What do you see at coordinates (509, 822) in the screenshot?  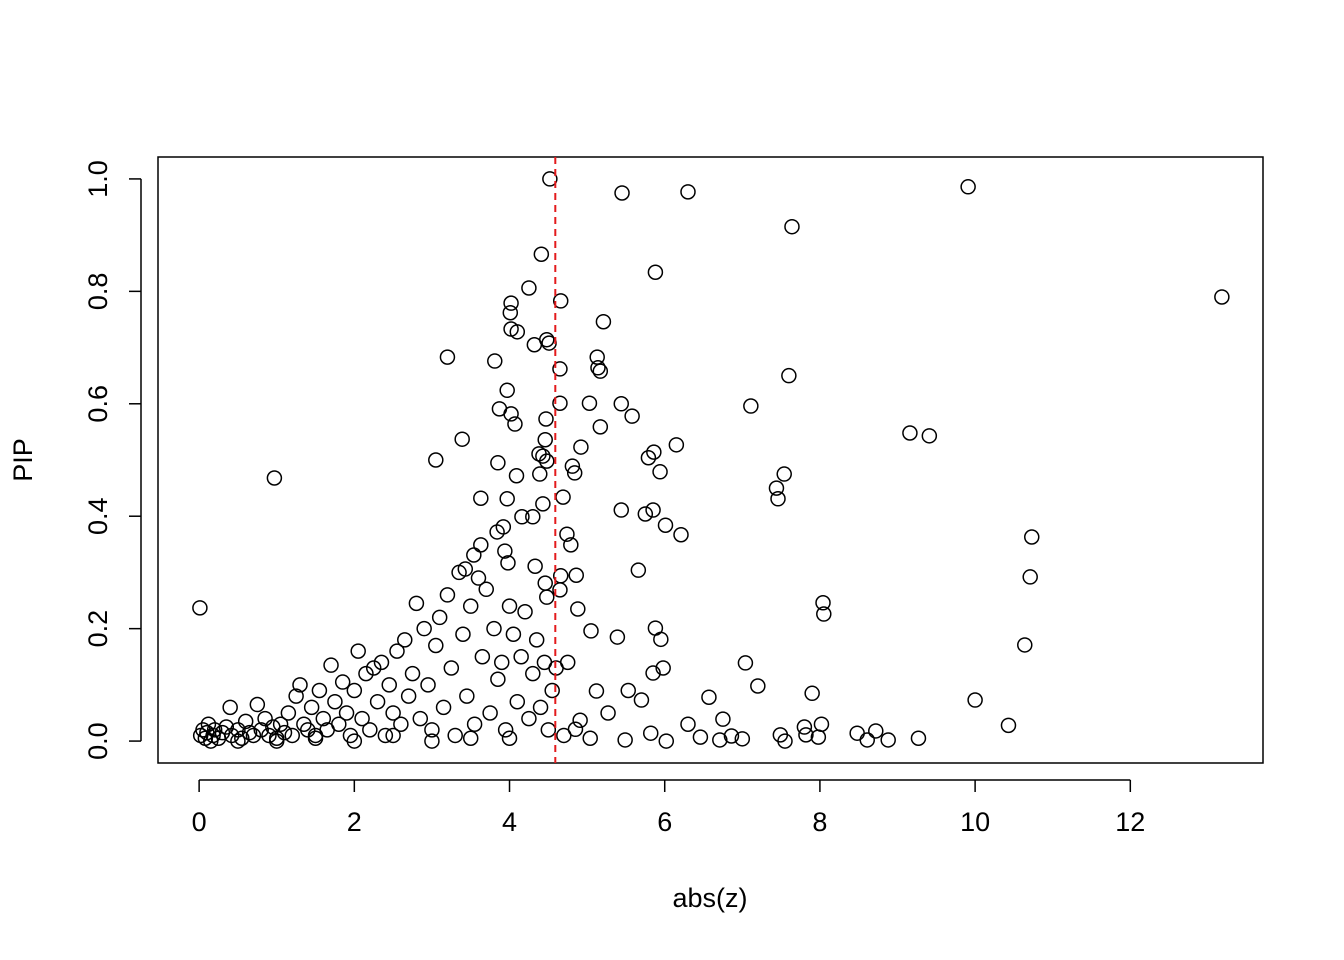 I see `x-tick-label: 4` at bounding box center [509, 822].